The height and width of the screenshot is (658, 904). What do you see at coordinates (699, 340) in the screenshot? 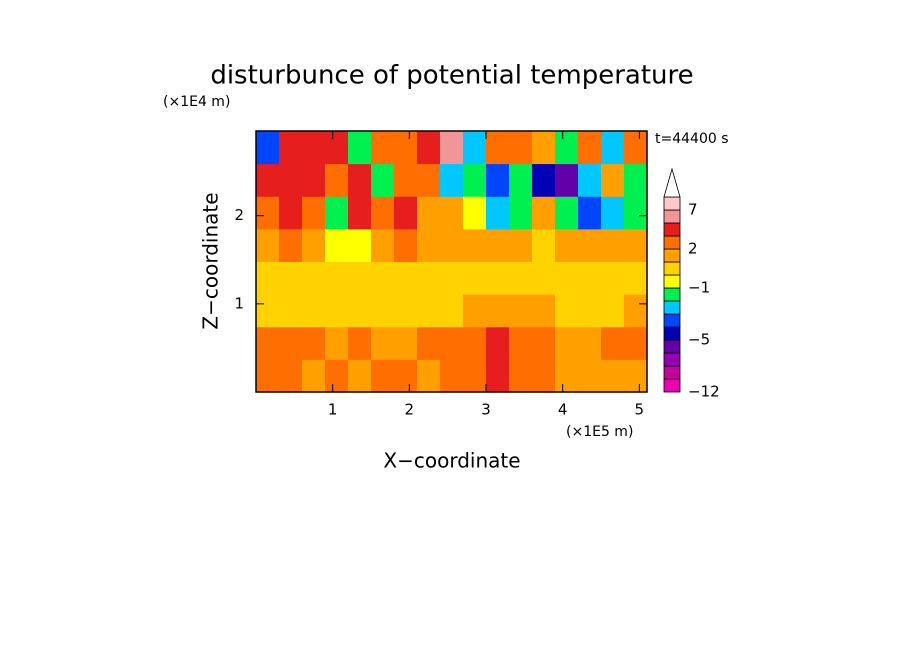
I see `colorbar-tick-label: −5` at bounding box center [699, 340].